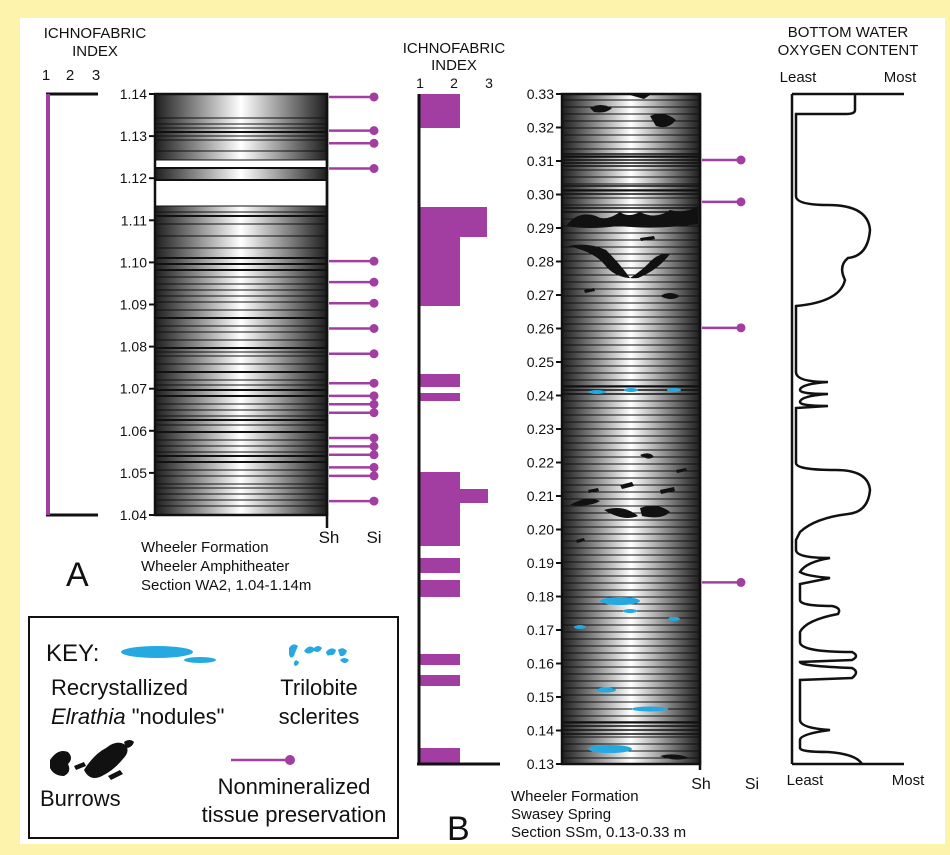 The image size is (950, 855). I want to click on nodule-symbol, so click(168, 654).